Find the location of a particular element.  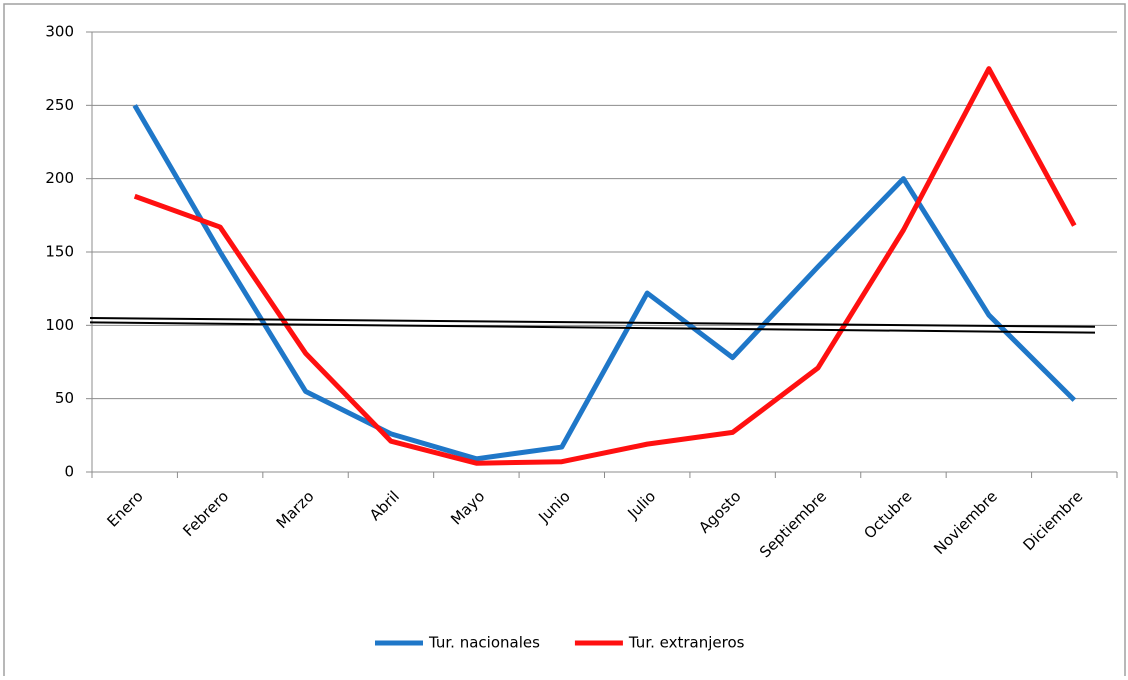

legend-label: Tur. nacionales is located at coordinates (484, 643).